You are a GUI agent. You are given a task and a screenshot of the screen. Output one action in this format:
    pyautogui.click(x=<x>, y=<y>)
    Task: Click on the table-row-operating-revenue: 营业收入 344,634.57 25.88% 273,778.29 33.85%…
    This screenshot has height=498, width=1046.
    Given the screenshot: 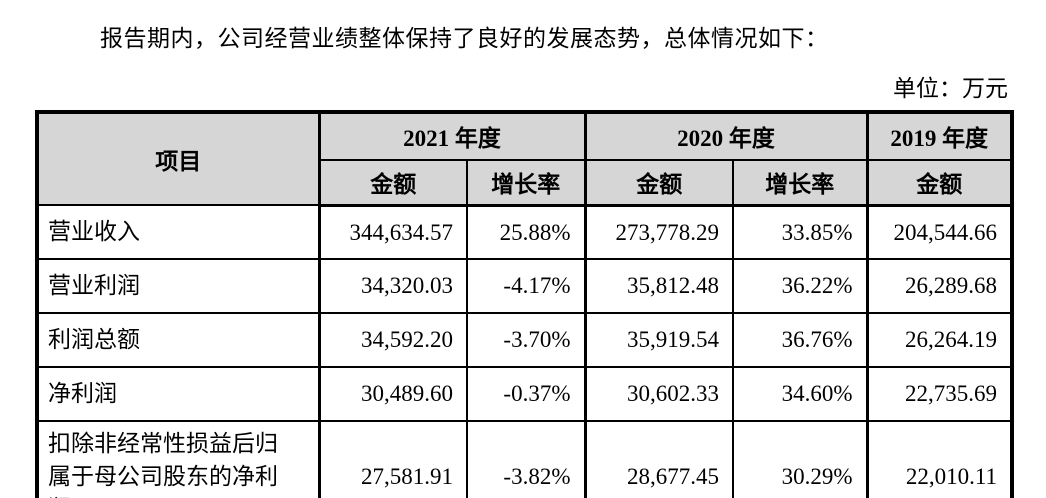 What is the action you would take?
    pyautogui.click(x=524, y=232)
    